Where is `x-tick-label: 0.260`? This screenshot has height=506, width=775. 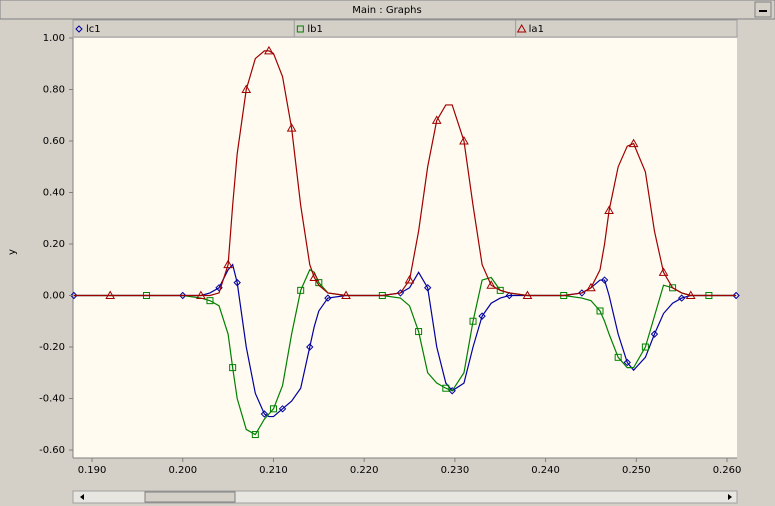 x-tick-label: 0.260 is located at coordinates (727, 470).